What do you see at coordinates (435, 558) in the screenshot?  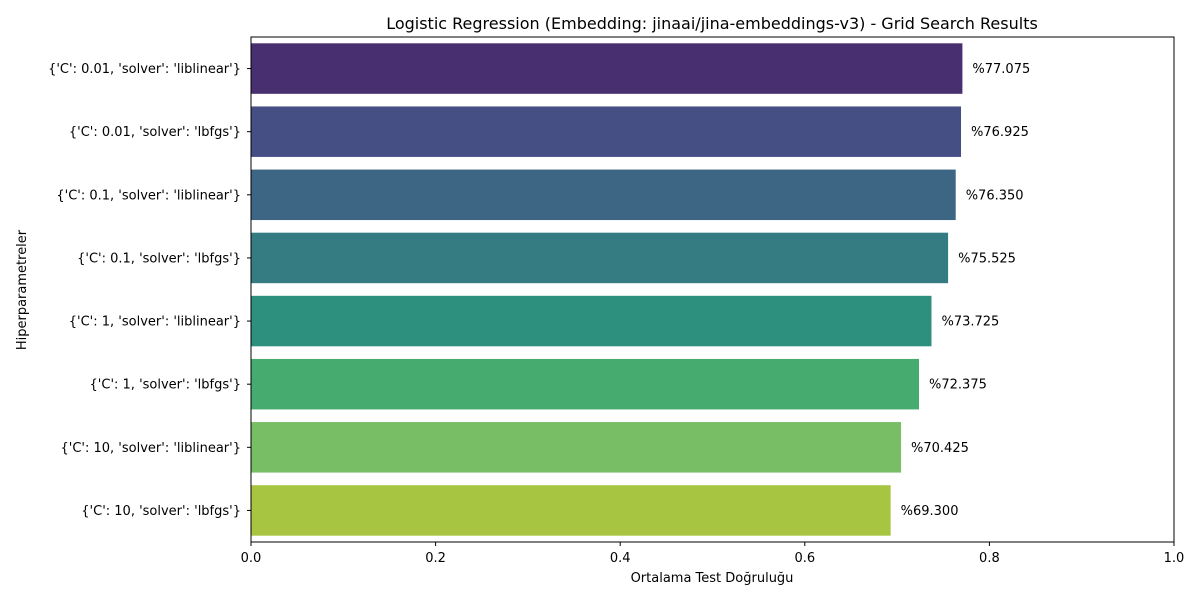 I see `x-tick-label: 0.2` at bounding box center [435, 558].